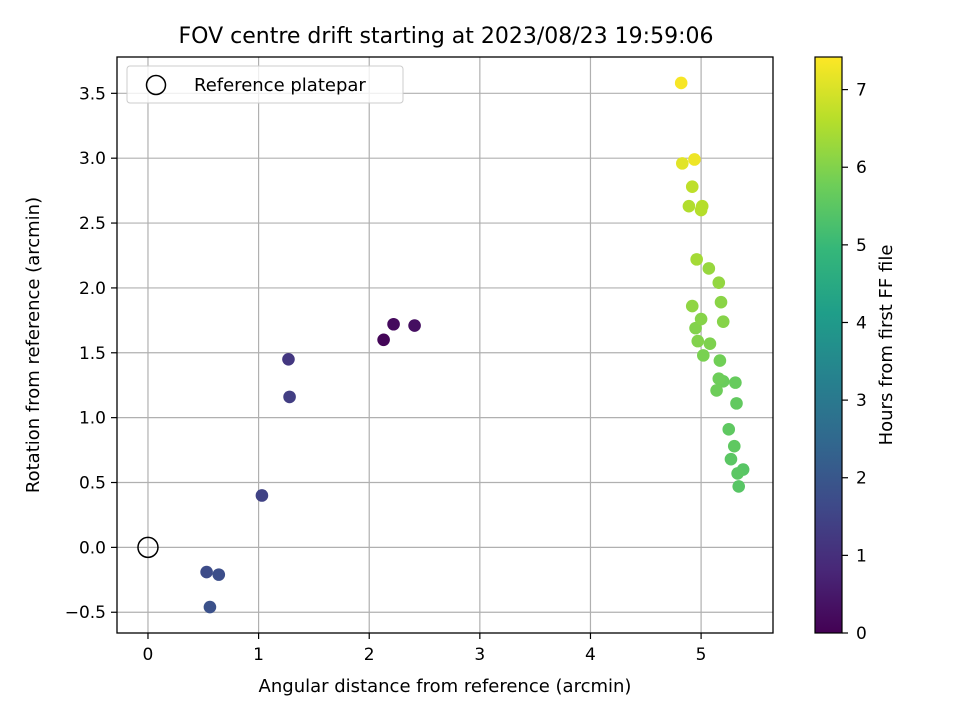 The height and width of the screenshot is (720, 960). What do you see at coordinates (156, 85) in the screenshot?
I see `legend-open-circle-icon` at bounding box center [156, 85].